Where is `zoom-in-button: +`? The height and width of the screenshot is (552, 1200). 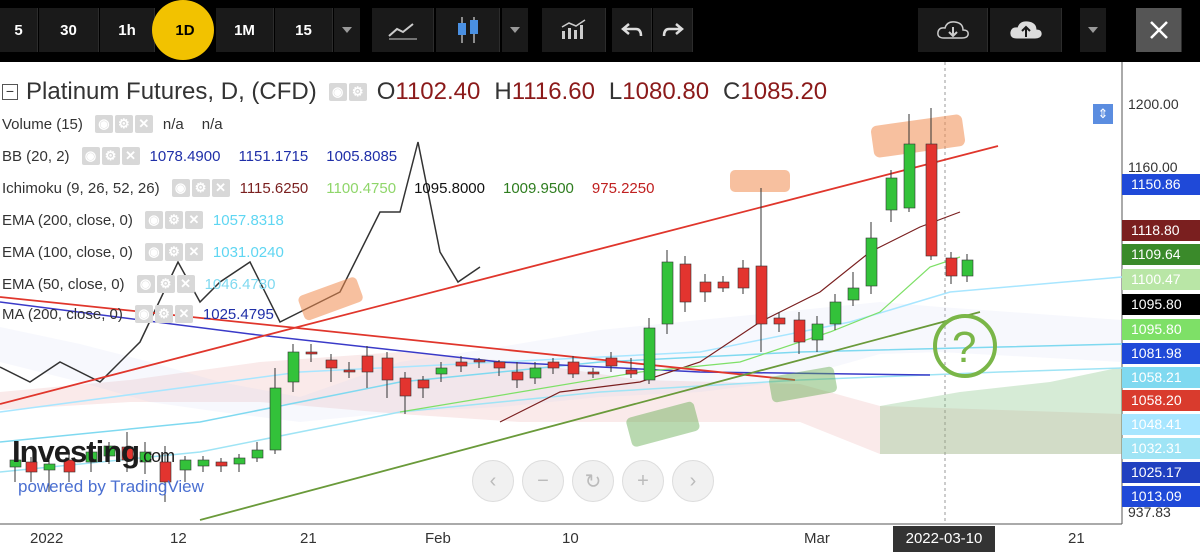
zoom-in-button: + is located at coordinates (643, 481).